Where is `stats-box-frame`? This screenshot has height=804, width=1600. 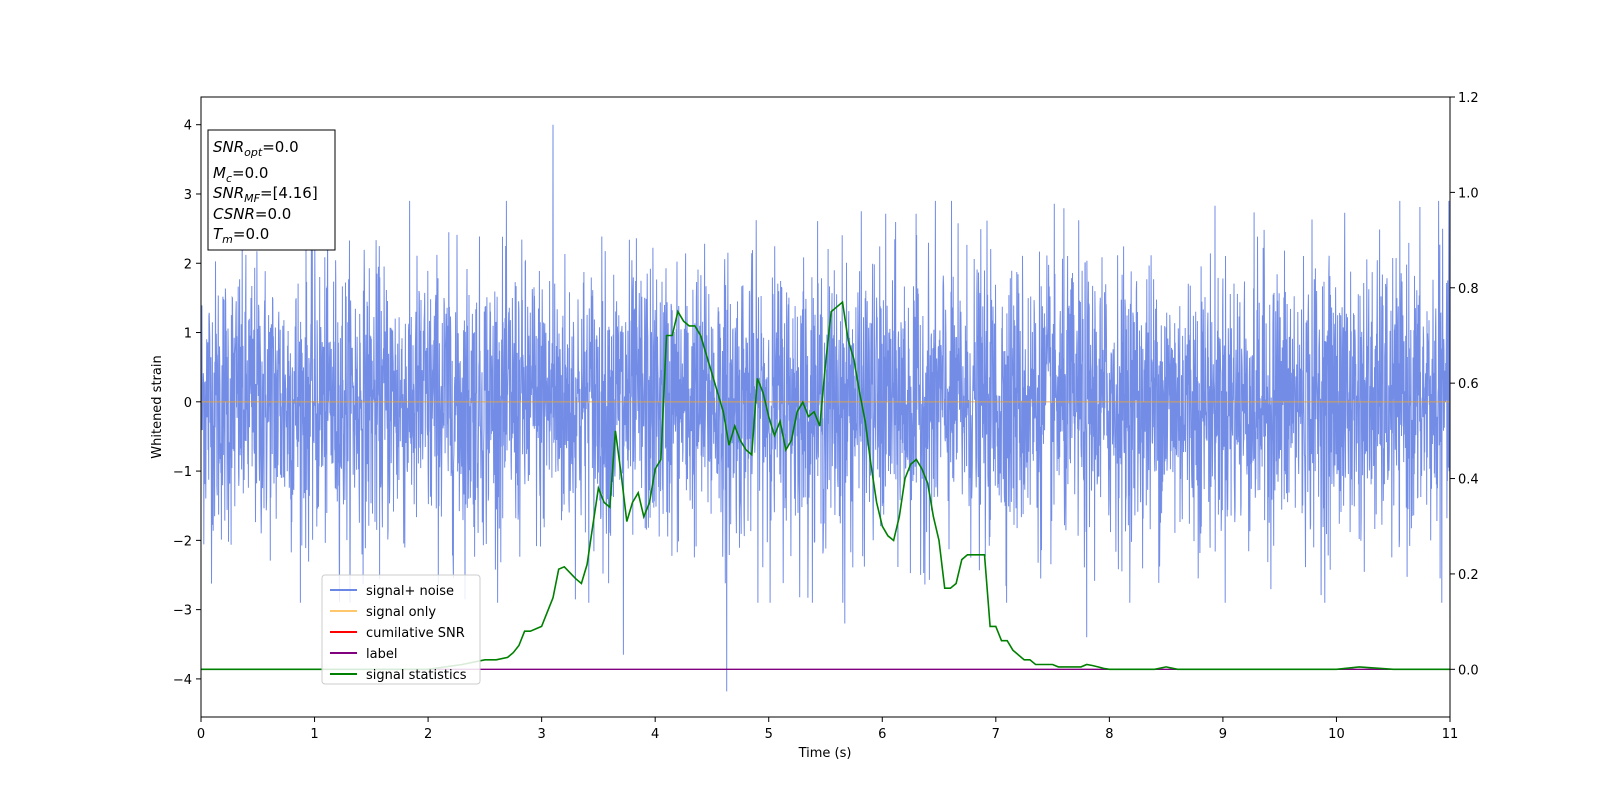
stats-box-frame is located at coordinates (271, 190).